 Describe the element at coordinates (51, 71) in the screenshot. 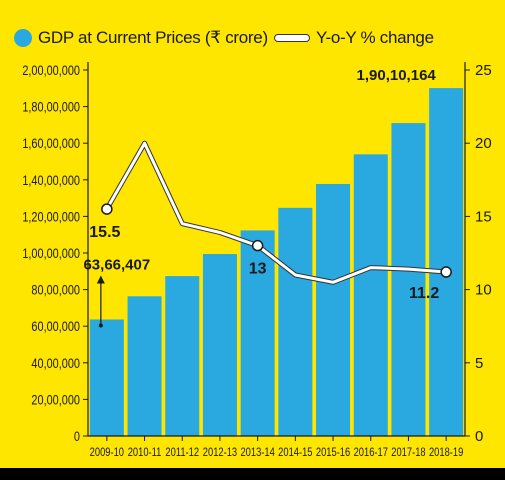

I see `left-tick-label: 2,00,00,000` at that location.